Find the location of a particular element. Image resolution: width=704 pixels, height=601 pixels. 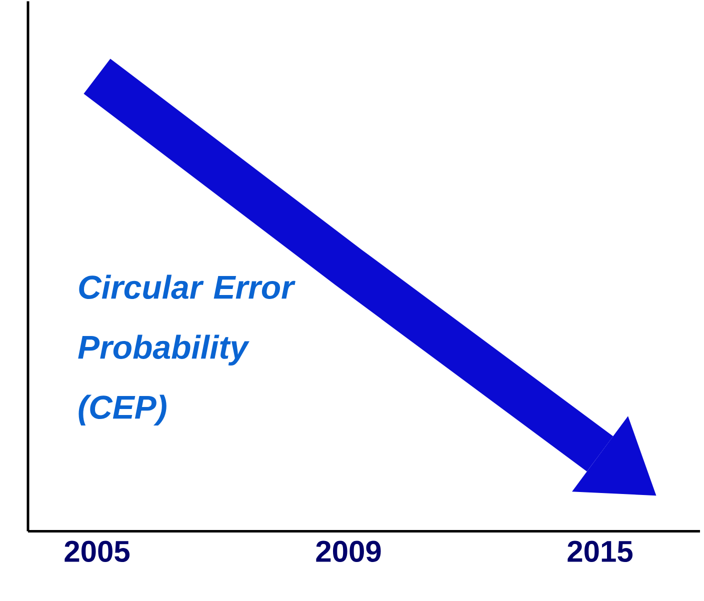

y-axis-title: Circular Error Probability (CEP) is located at coordinates (187, 350).